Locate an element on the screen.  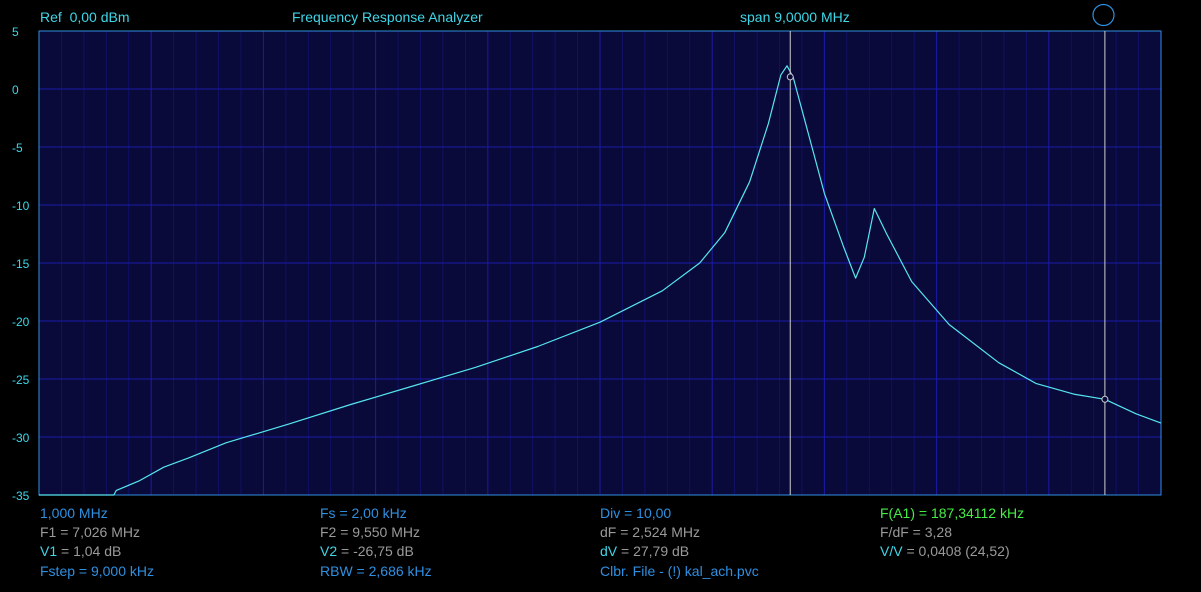
y-tick-label: -20 is located at coordinates (21, 322).